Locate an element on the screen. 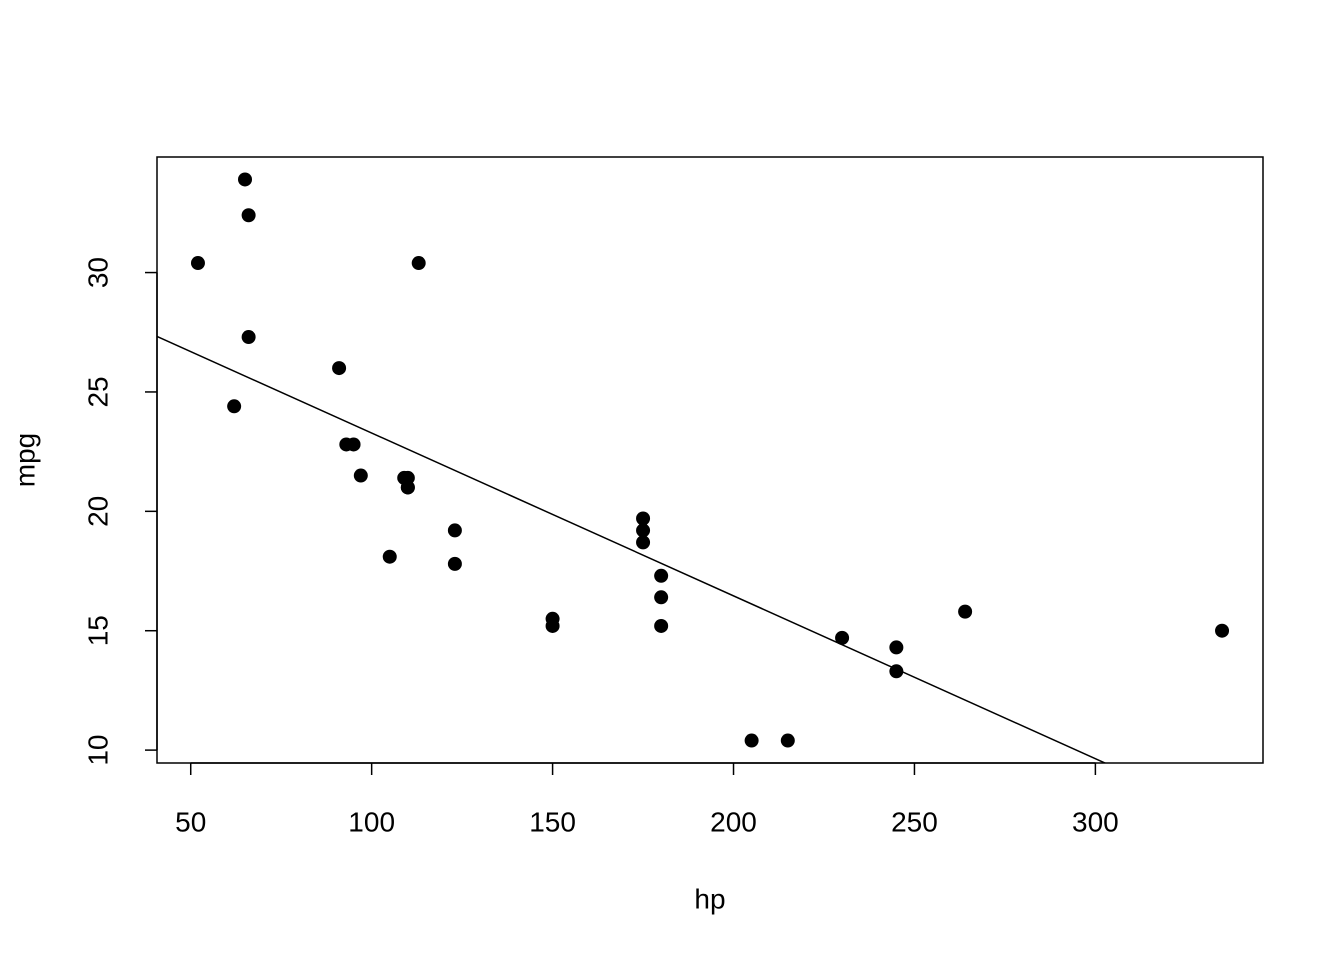 The width and height of the screenshot is (1344, 960). y-tick-label: 30 is located at coordinates (97, 272).